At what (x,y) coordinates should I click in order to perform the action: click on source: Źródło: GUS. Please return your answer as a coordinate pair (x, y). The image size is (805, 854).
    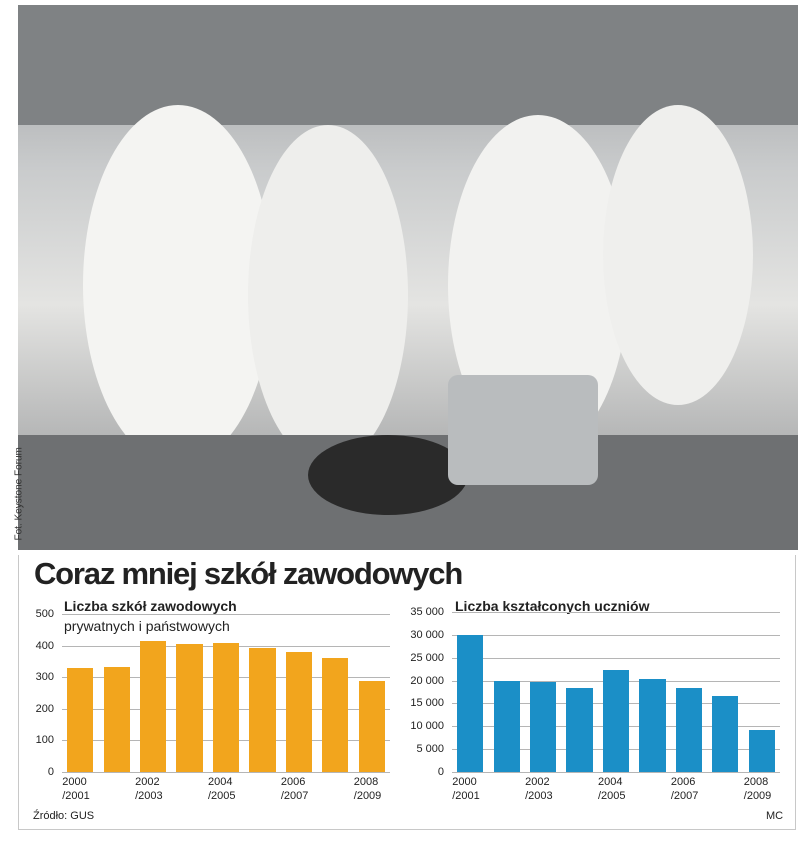
    Looking at the image, I should click on (64, 816).